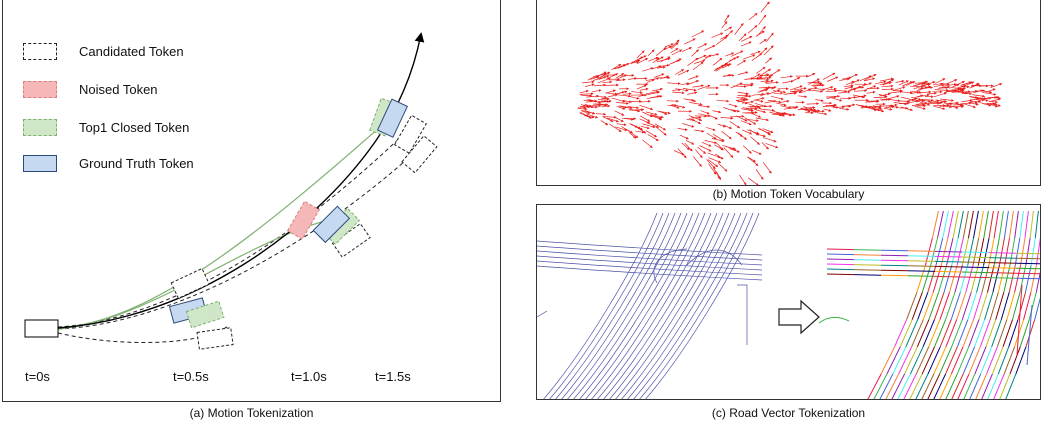  What do you see at coordinates (215, 339) in the screenshot?
I see `candidate-token` at bounding box center [215, 339].